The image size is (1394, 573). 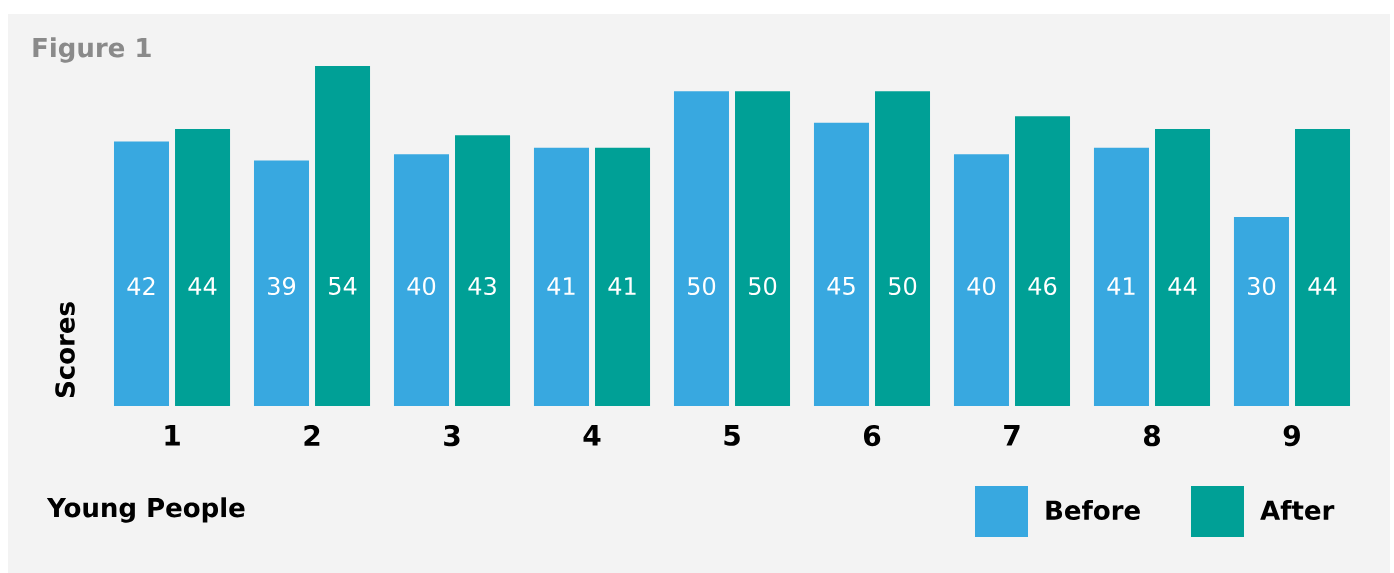 What do you see at coordinates (92, 50) in the screenshot?
I see `chart-title: Figure 1` at bounding box center [92, 50].